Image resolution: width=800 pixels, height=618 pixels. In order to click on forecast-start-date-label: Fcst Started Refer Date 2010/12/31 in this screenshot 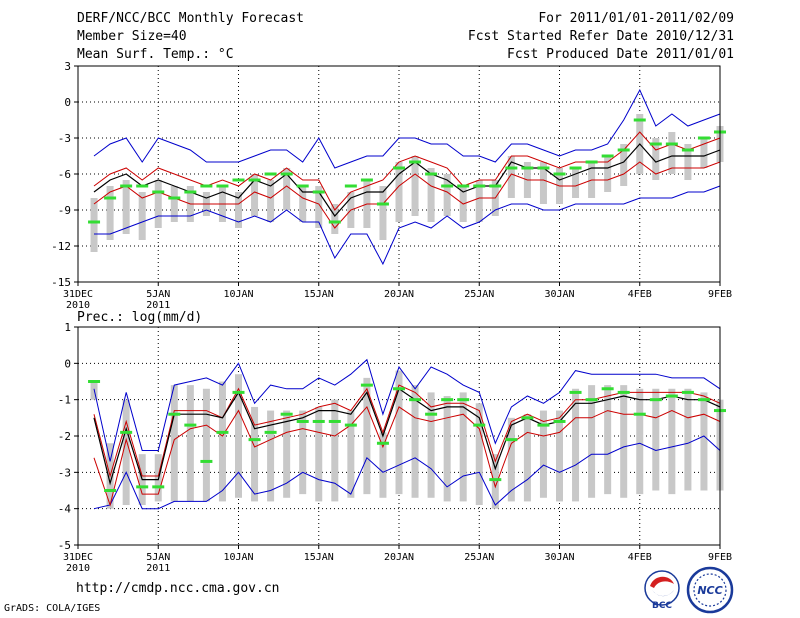, I will do `click(600, 36)`.